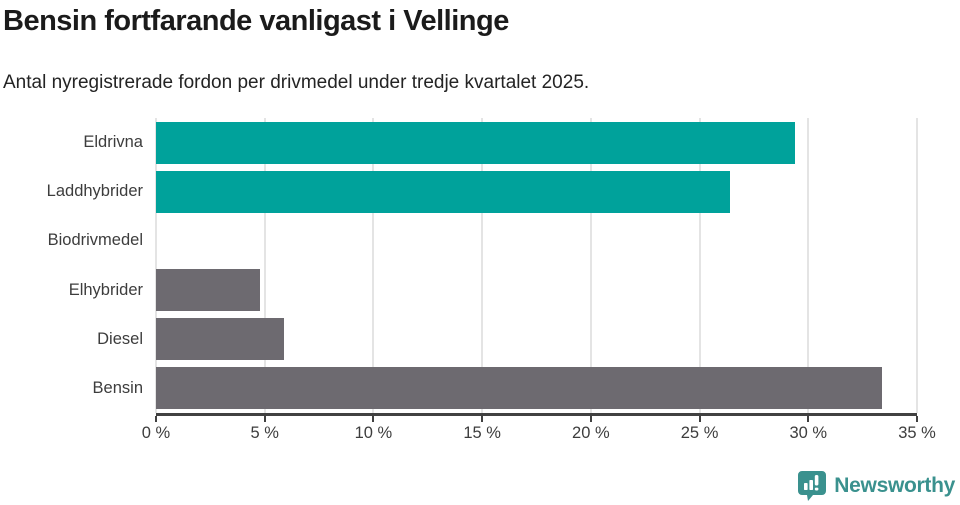 This screenshot has height=505, width=960. What do you see at coordinates (812, 486) in the screenshot?
I see `bar-chart-speech-bubble-icon` at bounding box center [812, 486].